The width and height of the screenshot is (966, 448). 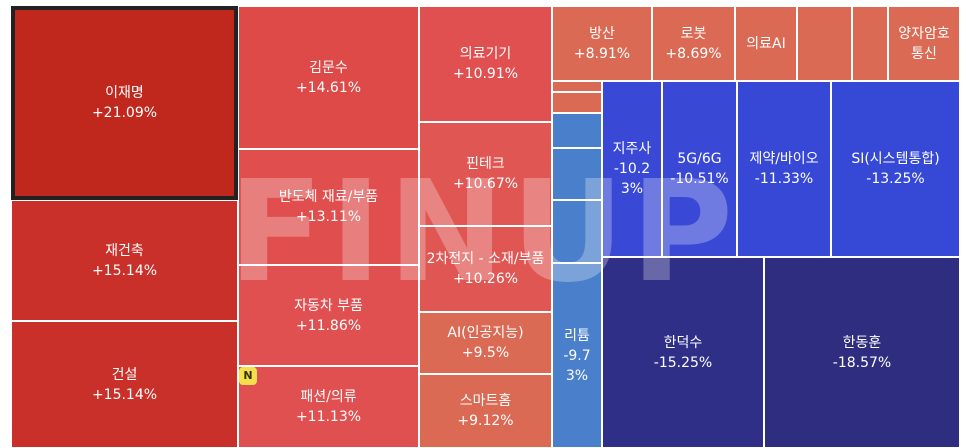 What do you see at coordinates (328, 217) in the screenshot?
I see `tile-change: +13.11%` at bounding box center [328, 217].